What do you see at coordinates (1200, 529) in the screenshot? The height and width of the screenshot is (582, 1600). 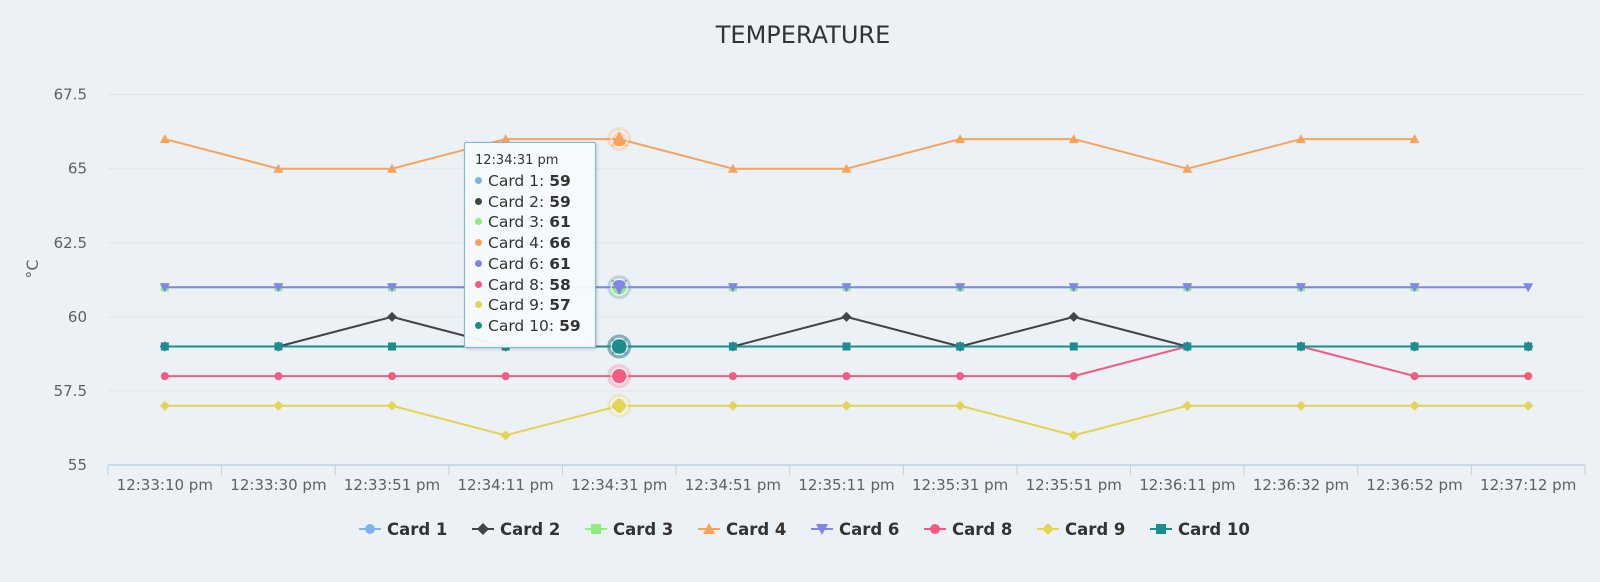 I see `legend-item: Card 10` at bounding box center [1200, 529].